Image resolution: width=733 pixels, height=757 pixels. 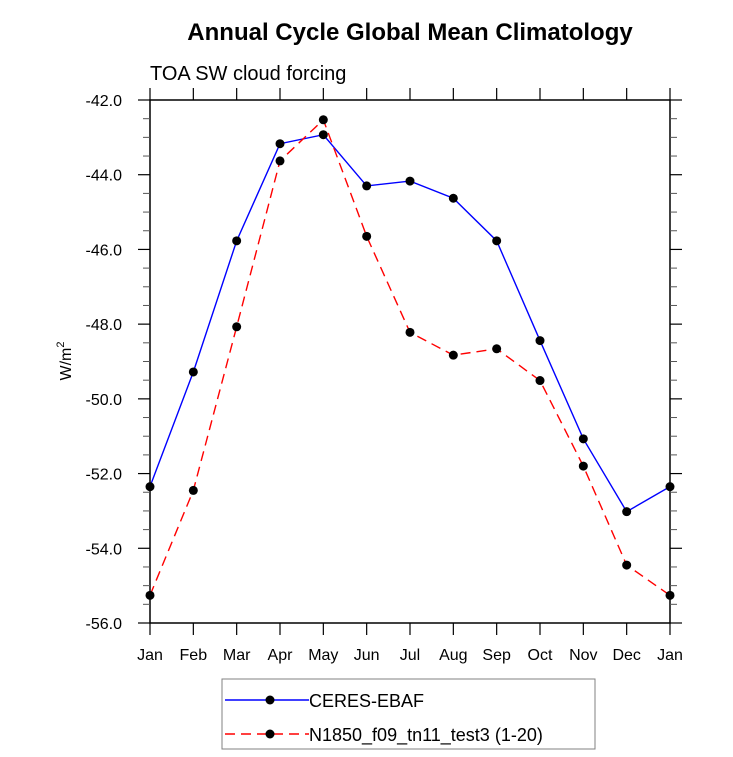 I want to click on x-tick-label: Jul, so click(x=410, y=655).